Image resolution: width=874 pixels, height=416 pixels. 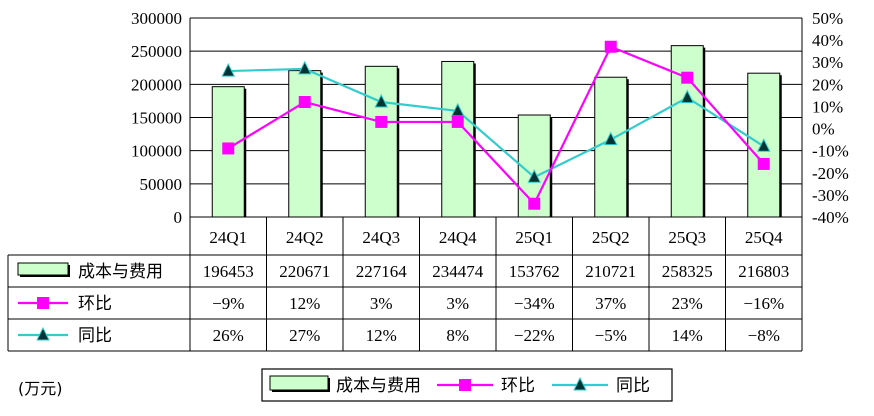 I want to click on legend-label: 同比, so click(x=633, y=386).